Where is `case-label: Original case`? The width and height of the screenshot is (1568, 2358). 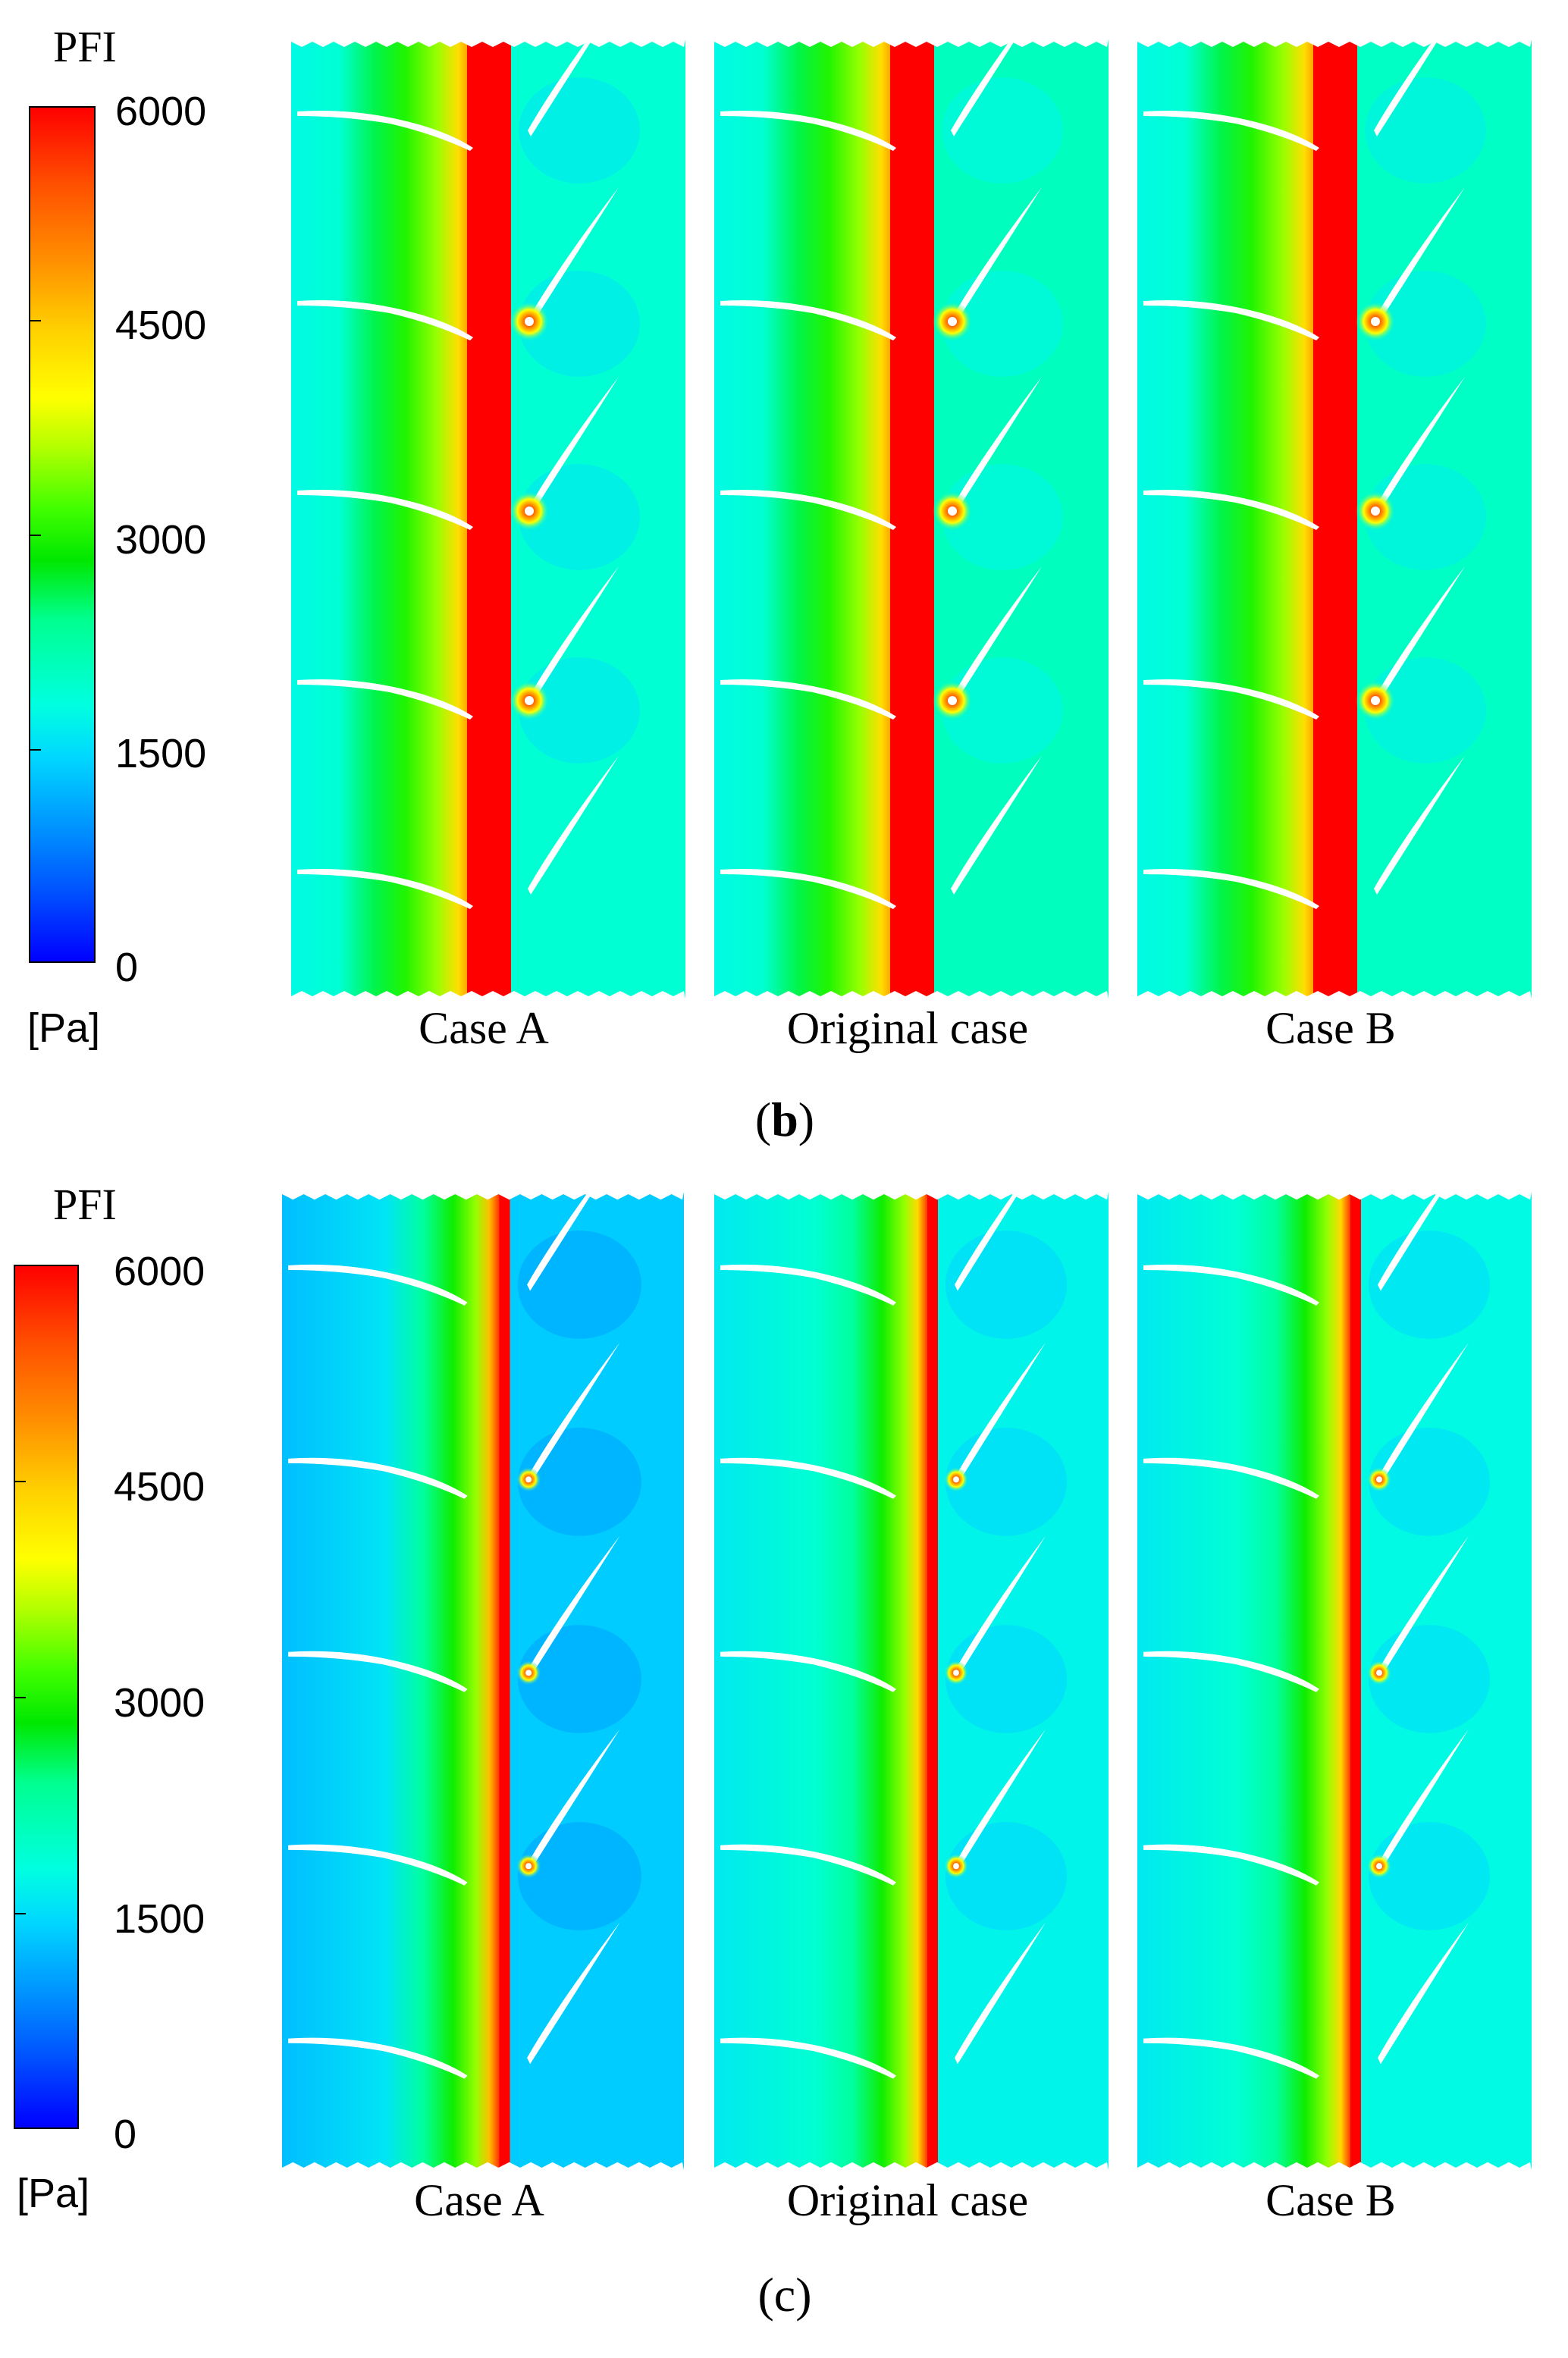
case-label: Original case is located at coordinates (908, 1028).